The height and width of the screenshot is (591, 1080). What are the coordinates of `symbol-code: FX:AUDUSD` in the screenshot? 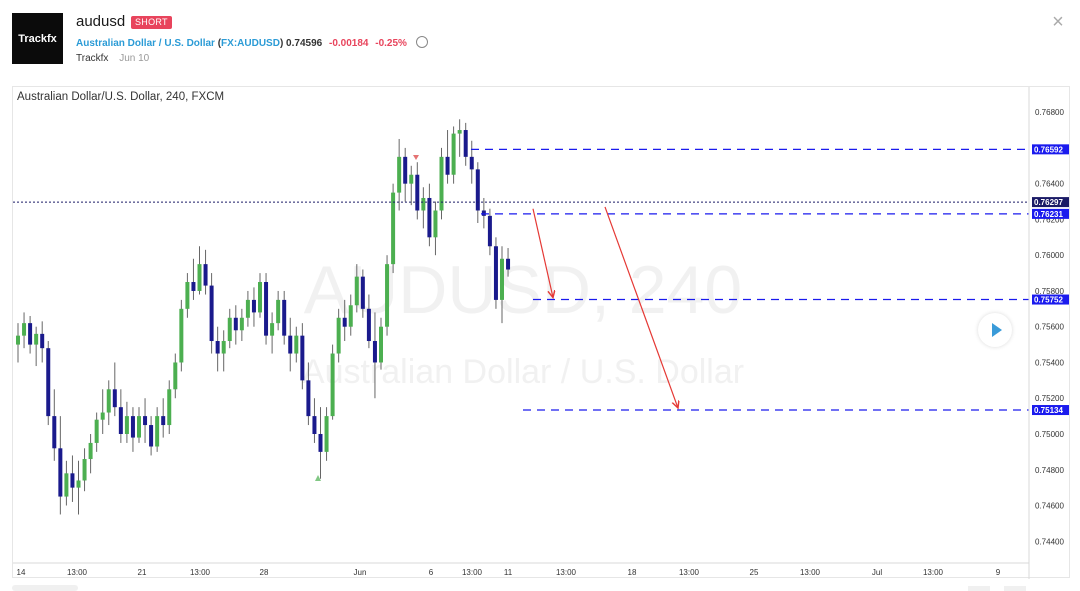 It's located at (250, 43).